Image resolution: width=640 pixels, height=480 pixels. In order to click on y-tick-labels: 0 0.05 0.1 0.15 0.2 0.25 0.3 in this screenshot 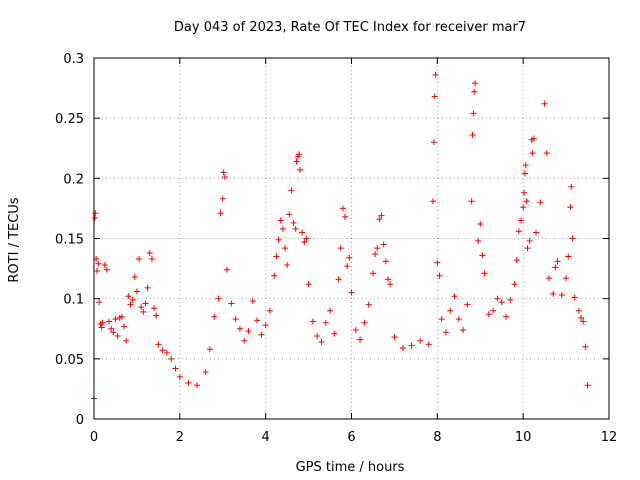, I will do `click(69, 240)`.